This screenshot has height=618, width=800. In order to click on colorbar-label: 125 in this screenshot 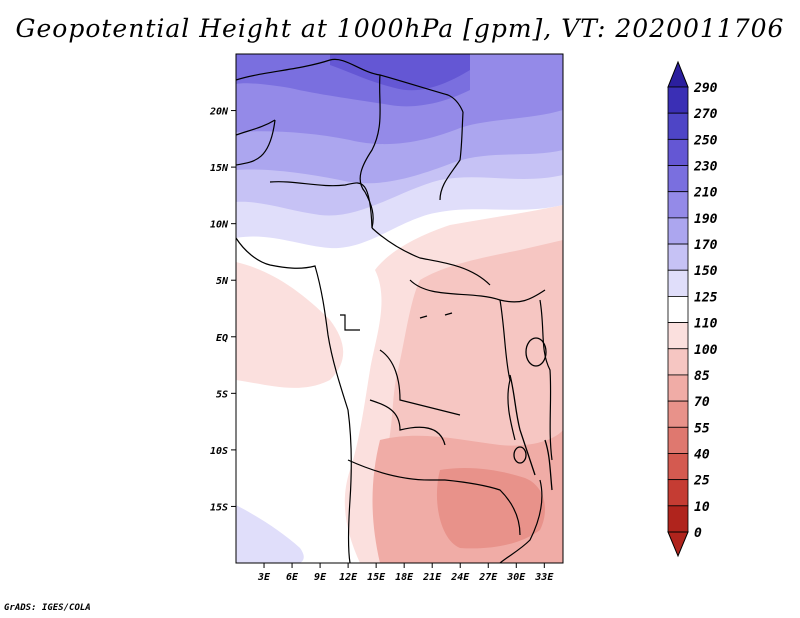, I will do `click(706, 297)`.